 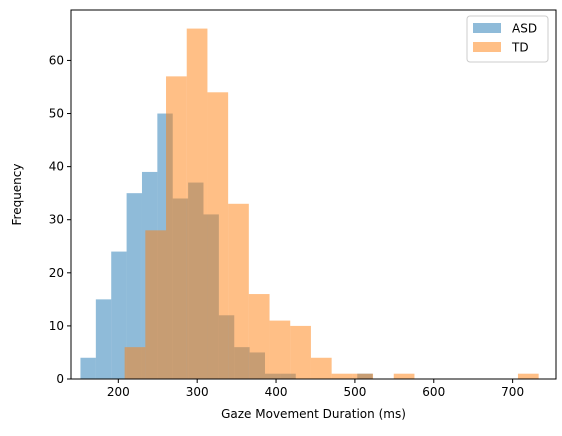 I want to click on x-tick-label-3: 500, so click(x=354, y=392).